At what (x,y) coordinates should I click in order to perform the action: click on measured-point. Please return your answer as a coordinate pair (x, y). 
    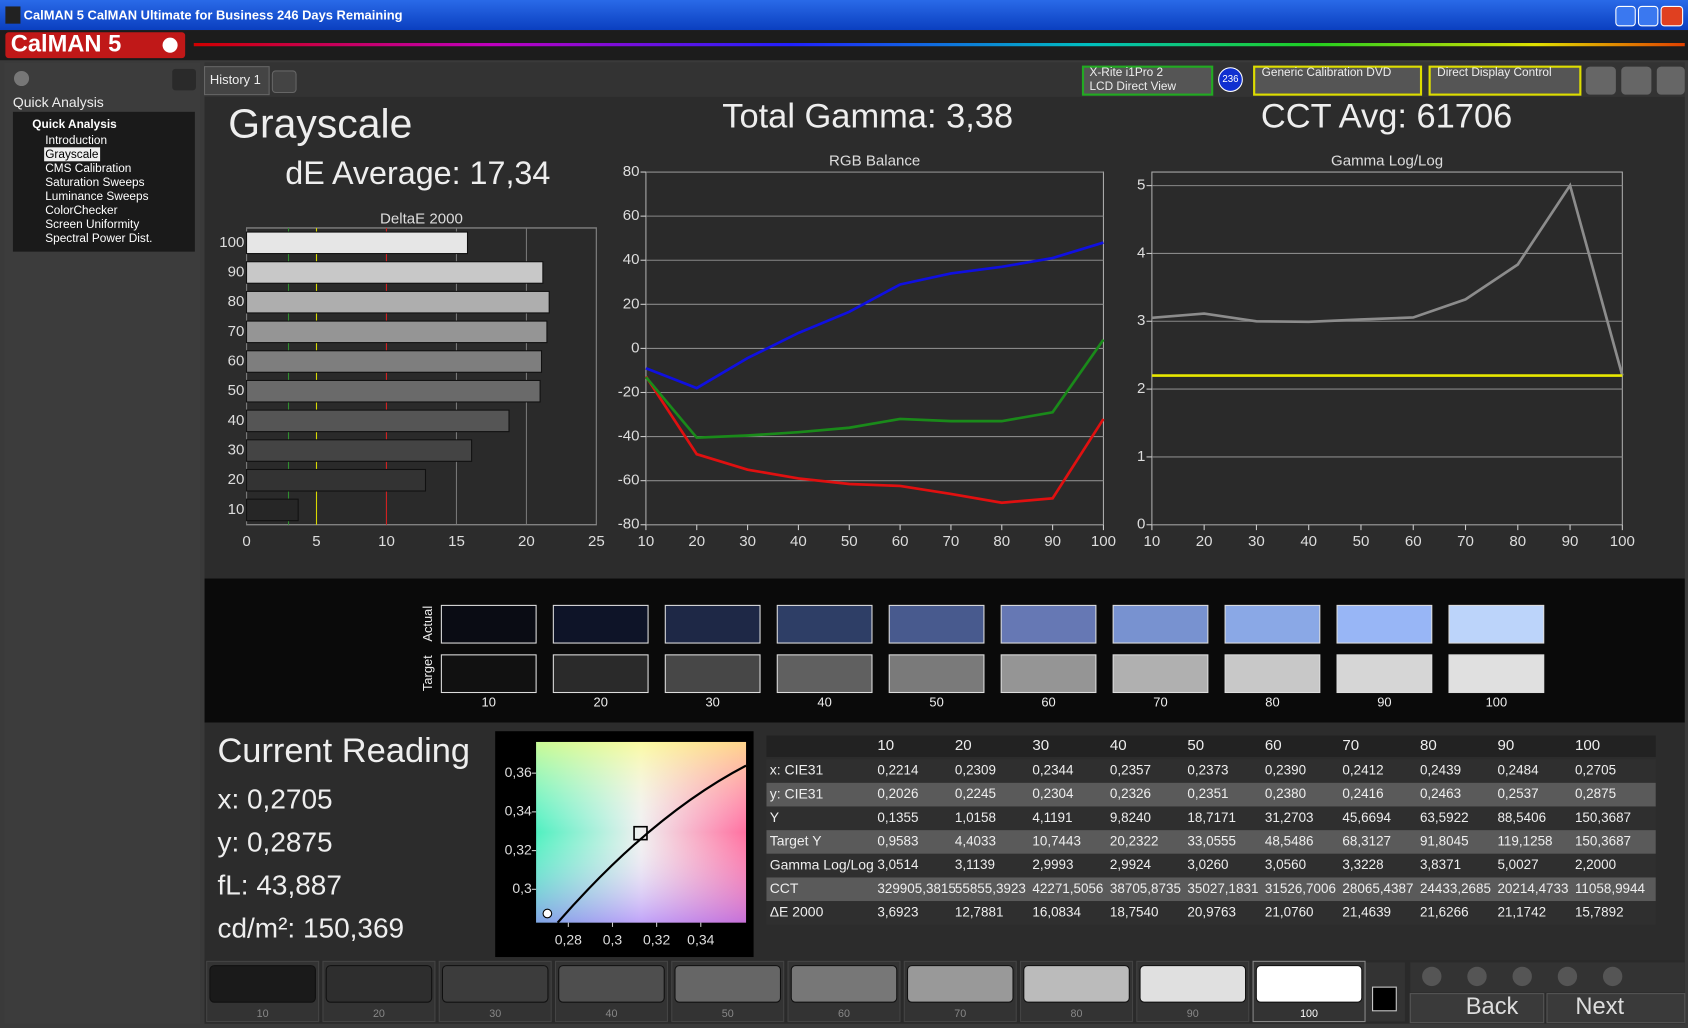
    Looking at the image, I should click on (547, 913).